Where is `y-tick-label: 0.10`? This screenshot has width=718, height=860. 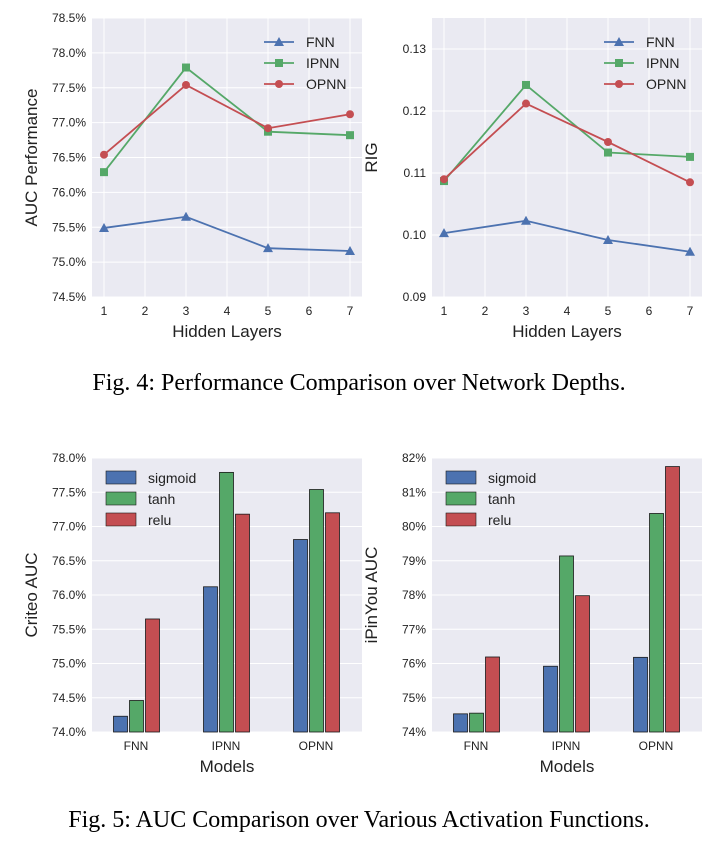
y-tick-label: 0.10 is located at coordinates (415, 235).